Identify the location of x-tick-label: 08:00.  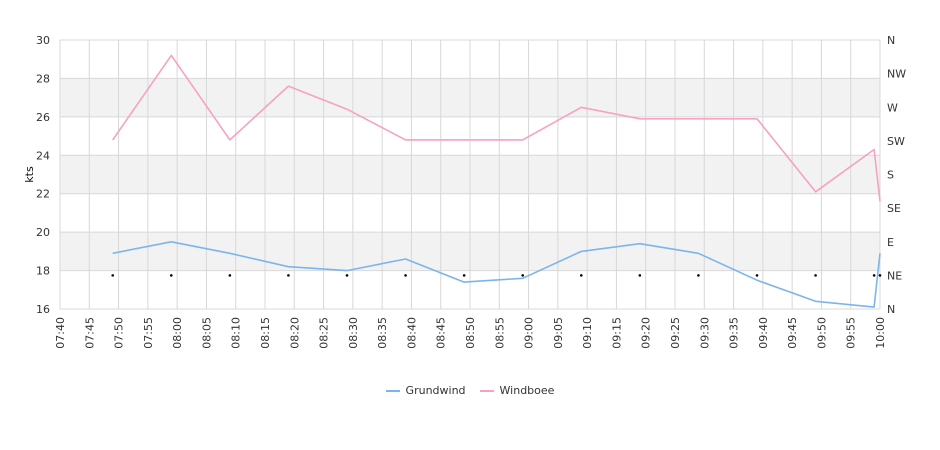
(177, 333).